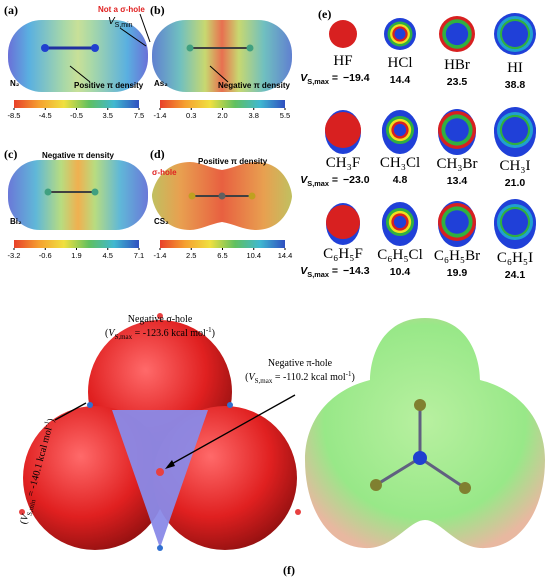 The image size is (550, 583). Describe the element at coordinates (457, 273) in the screenshot. I see `label: 19.9` at that location.